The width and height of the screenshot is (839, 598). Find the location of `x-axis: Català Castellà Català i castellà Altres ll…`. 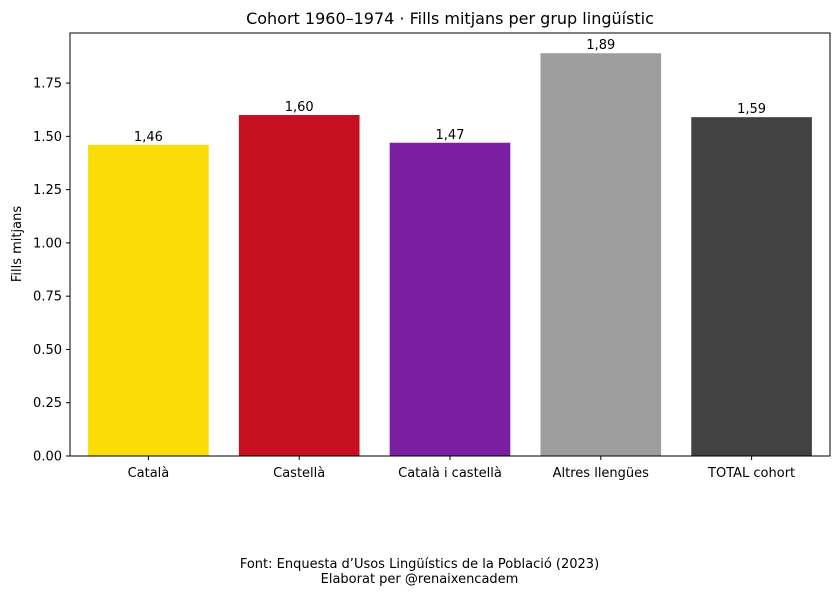

x-axis: Català Castellà Català i castellà Altres ll… is located at coordinates (461, 468).